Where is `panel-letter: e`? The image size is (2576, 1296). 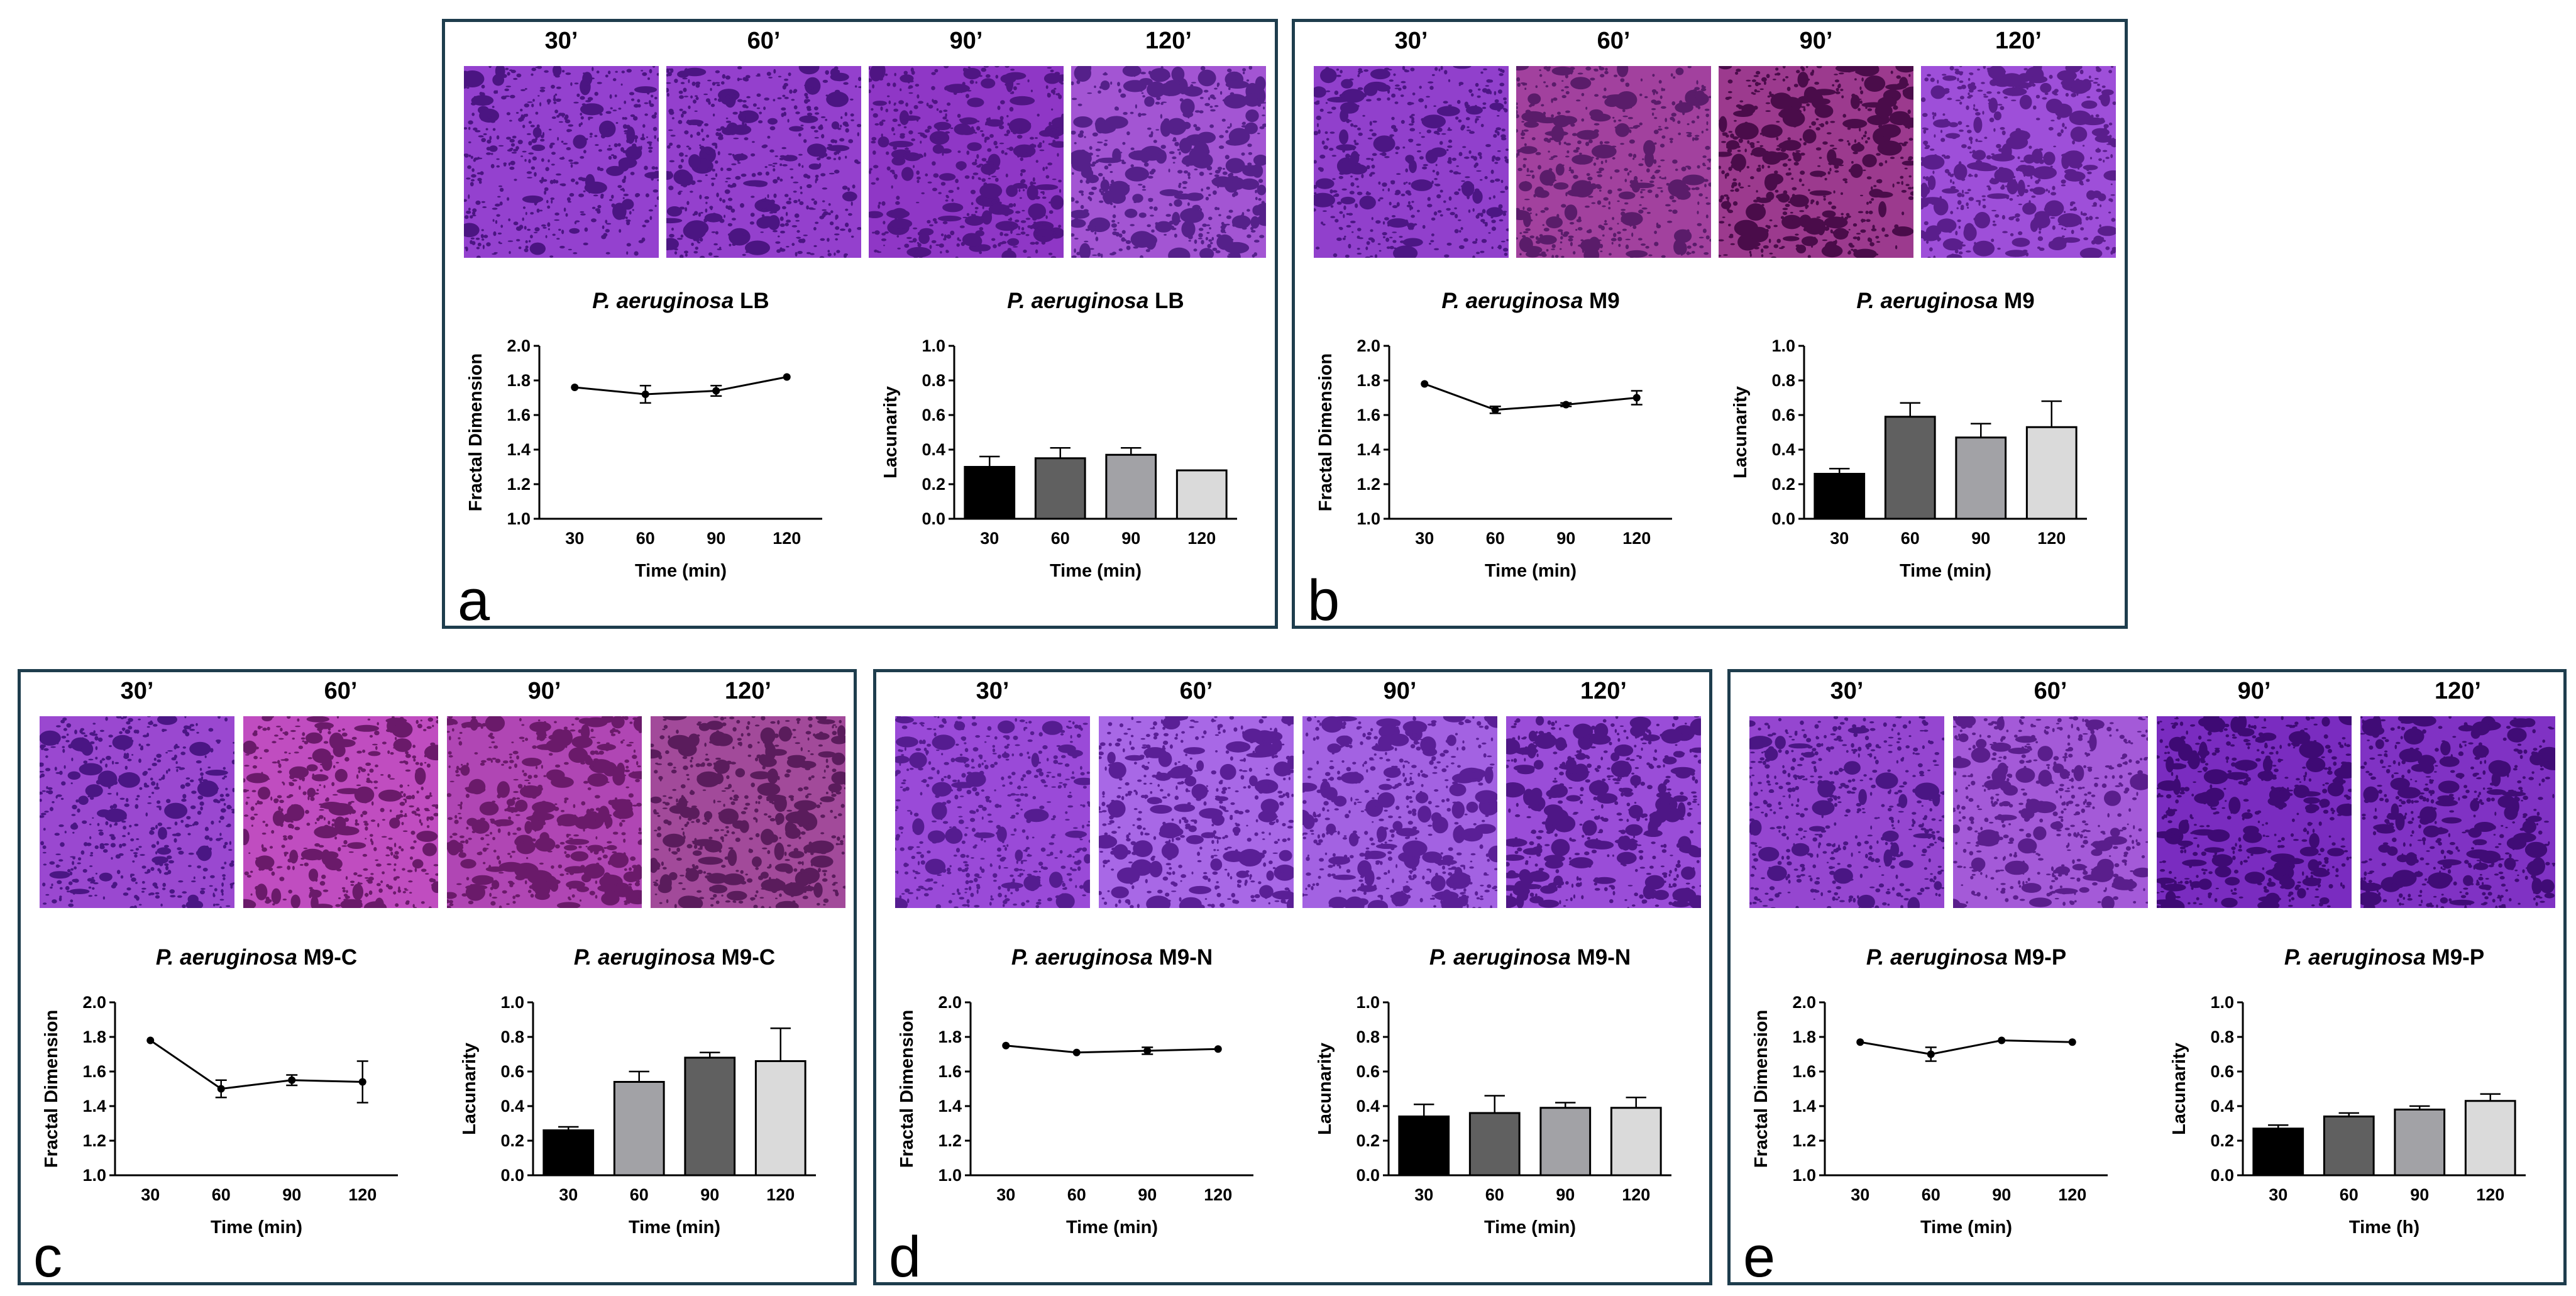 panel-letter: e is located at coordinates (1760, 1257).